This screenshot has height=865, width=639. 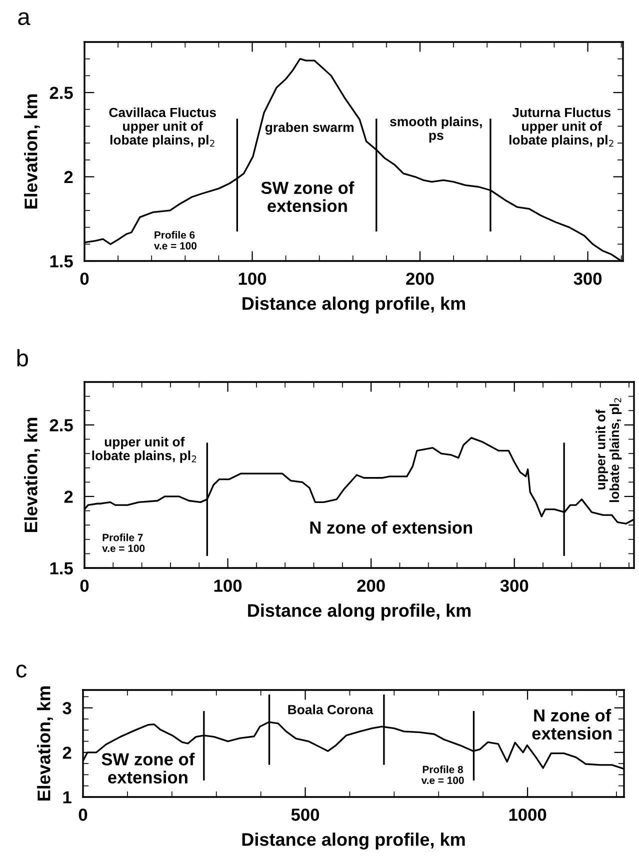 What do you see at coordinates (21, 671) in the screenshot?
I see `chart-title: c` at bounding box center [21, 671].